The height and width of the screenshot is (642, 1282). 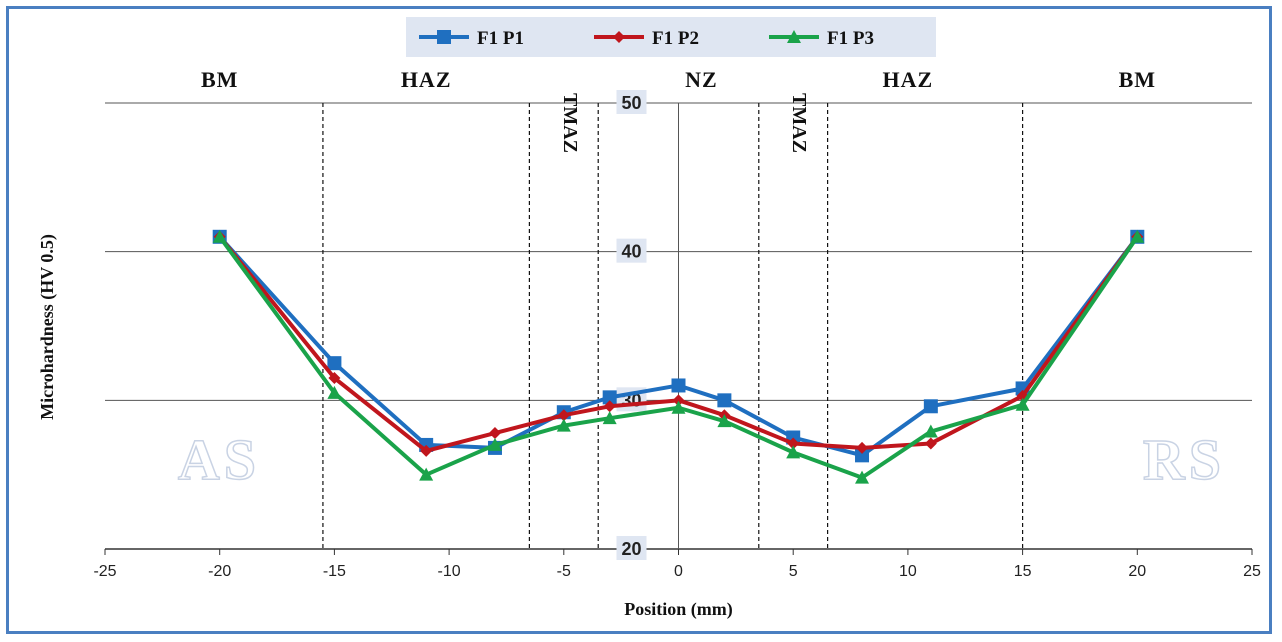 I want to click on zone-label-5: HAZ, so click(x=908, y=79).